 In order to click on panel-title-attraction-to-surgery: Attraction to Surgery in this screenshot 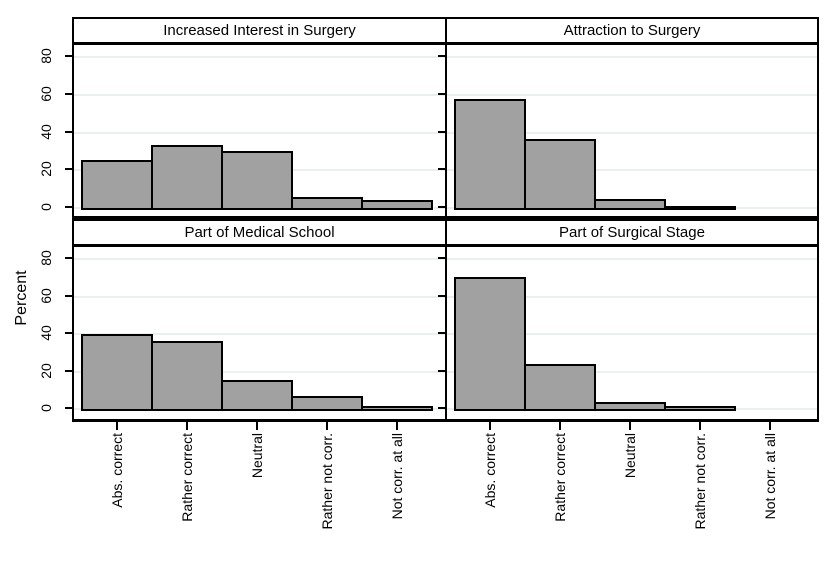, I will do `click(632, 31)`.